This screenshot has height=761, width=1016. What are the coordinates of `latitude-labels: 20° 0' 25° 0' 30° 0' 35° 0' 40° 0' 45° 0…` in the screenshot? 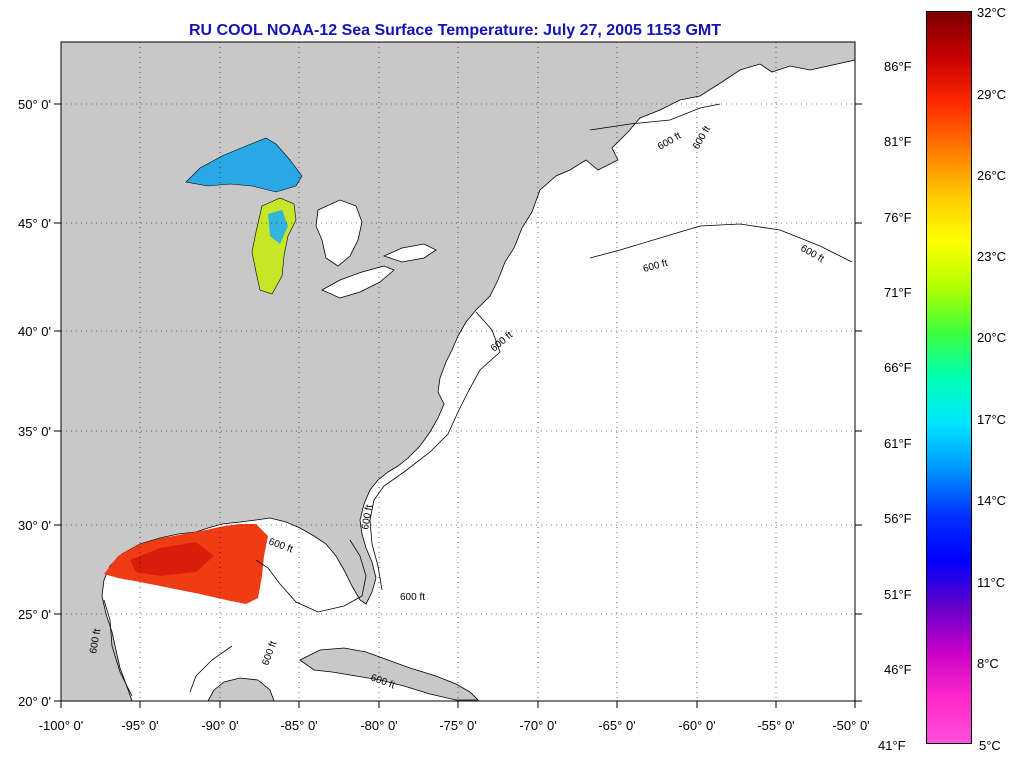 It's located at (34, 403).